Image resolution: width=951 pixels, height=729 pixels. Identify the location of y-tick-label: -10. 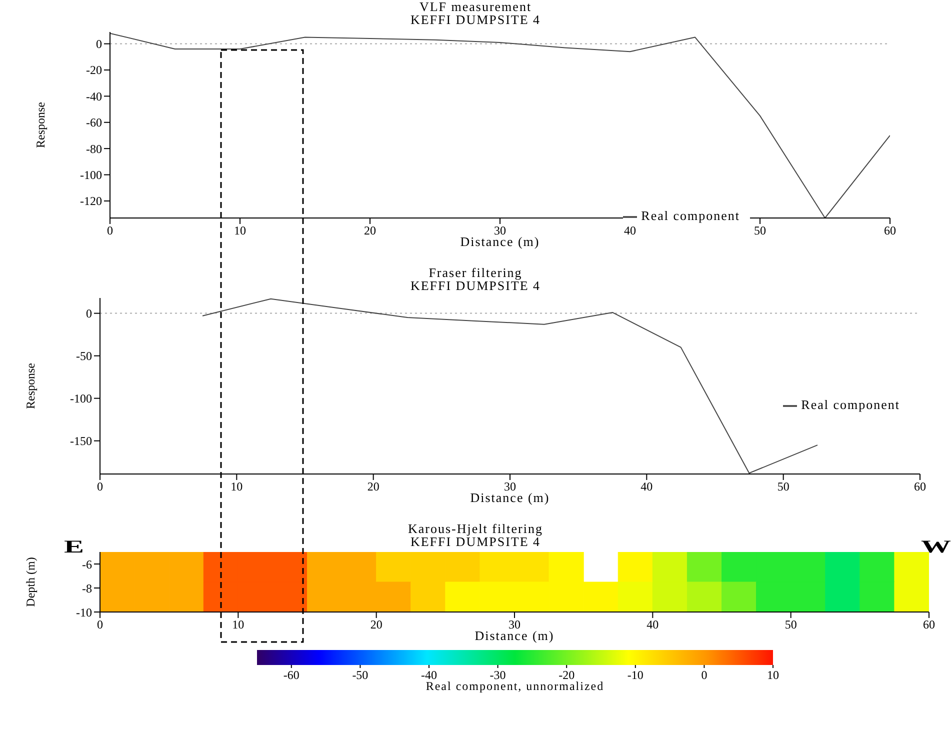
(84, 612).